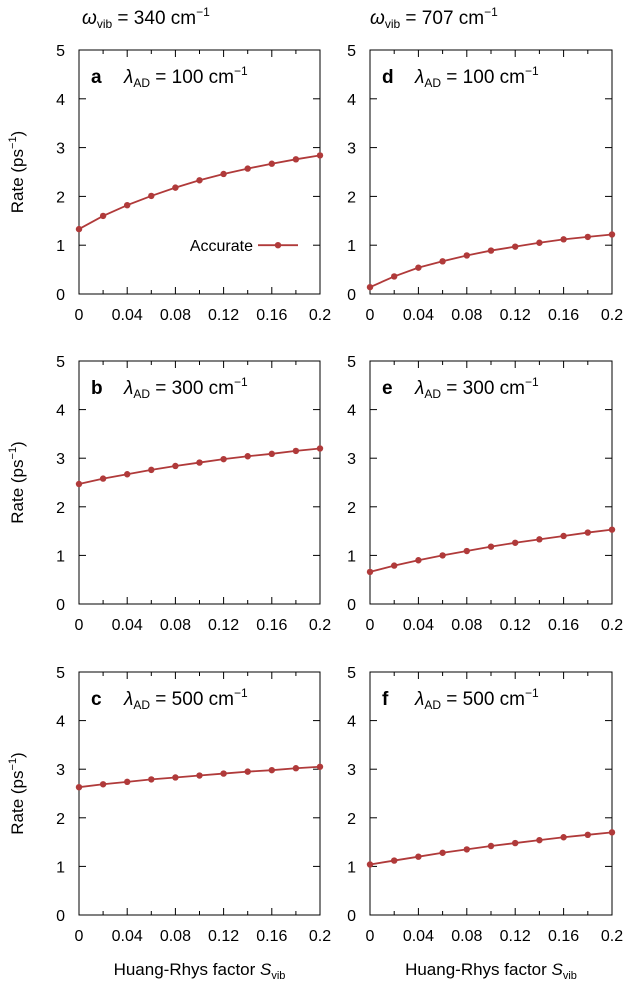  I want to click on panel-letter: d, so click(388, 77).